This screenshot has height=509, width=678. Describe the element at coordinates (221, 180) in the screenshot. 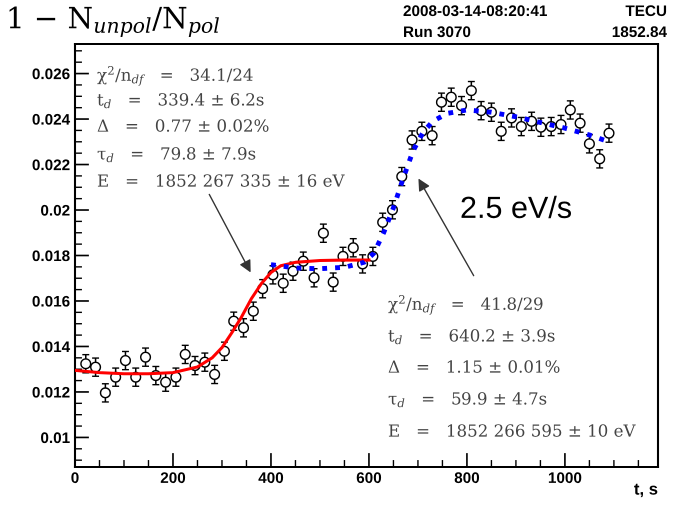

I see `annotation: E = 1852 267 335 ± 16 eV` at that location.